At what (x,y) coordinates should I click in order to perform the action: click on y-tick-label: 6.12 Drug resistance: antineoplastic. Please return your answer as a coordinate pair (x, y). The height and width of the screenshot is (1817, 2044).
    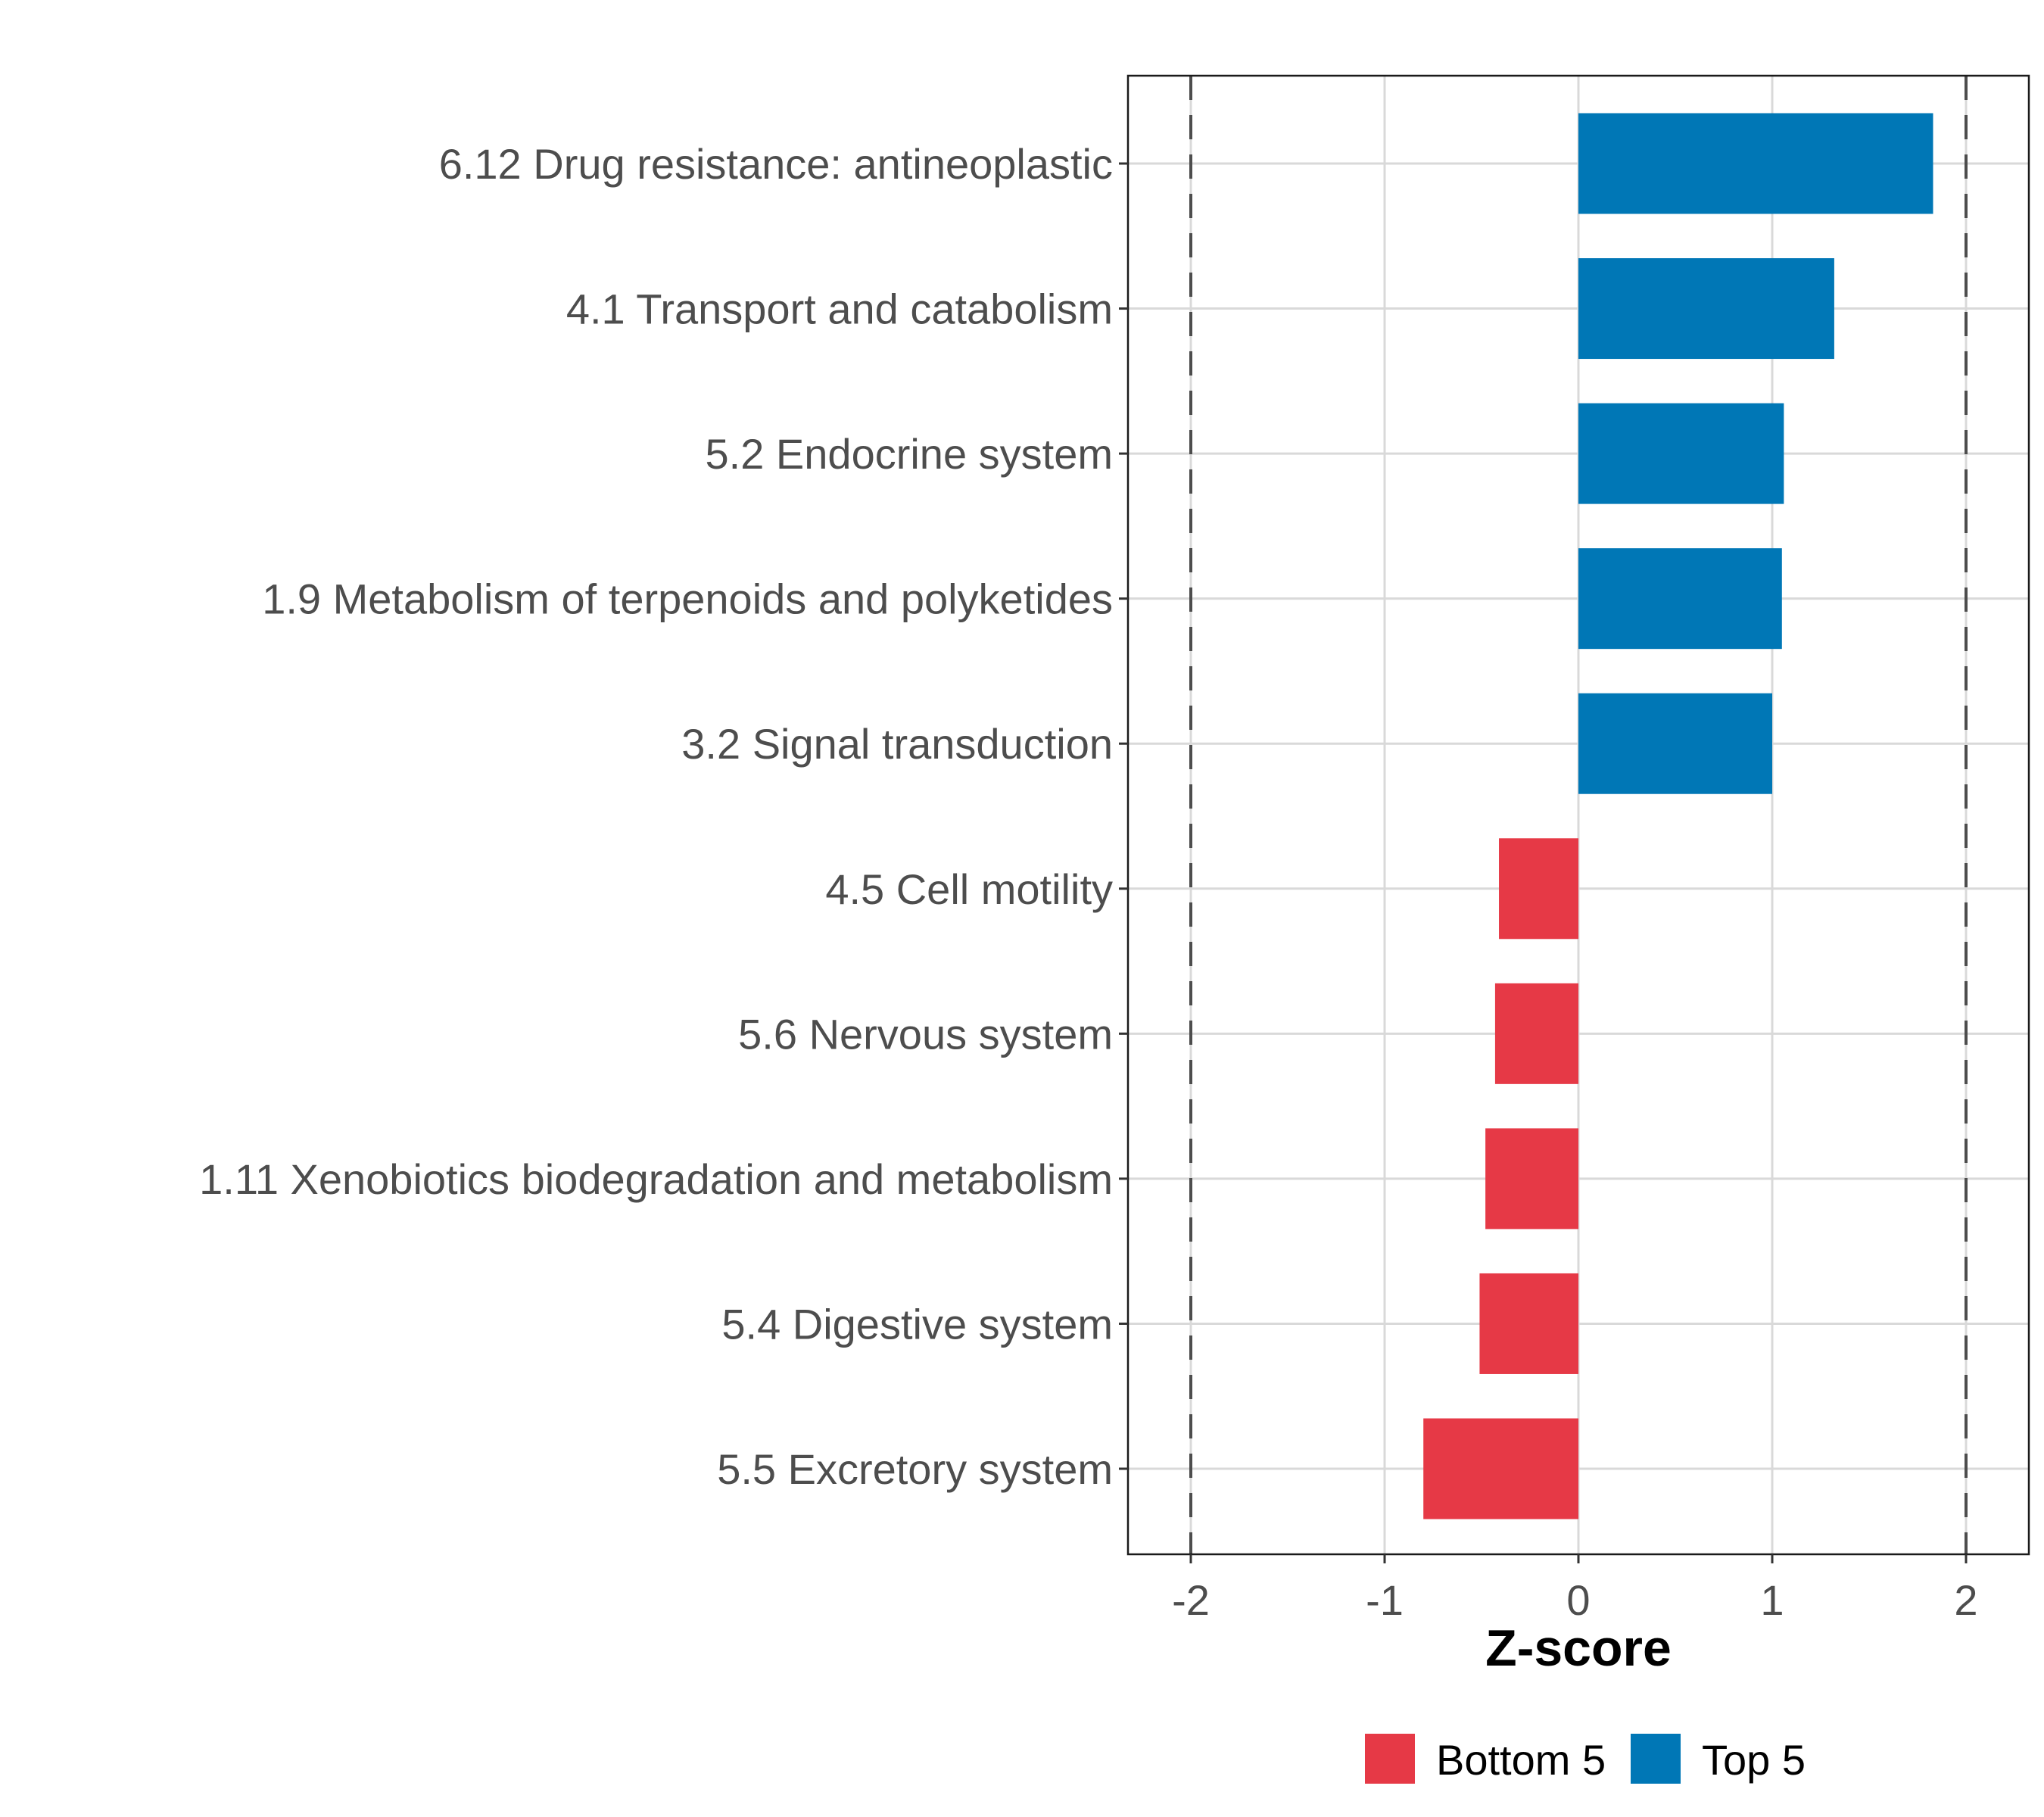
    Looking at the image, I should click on (776, 164).